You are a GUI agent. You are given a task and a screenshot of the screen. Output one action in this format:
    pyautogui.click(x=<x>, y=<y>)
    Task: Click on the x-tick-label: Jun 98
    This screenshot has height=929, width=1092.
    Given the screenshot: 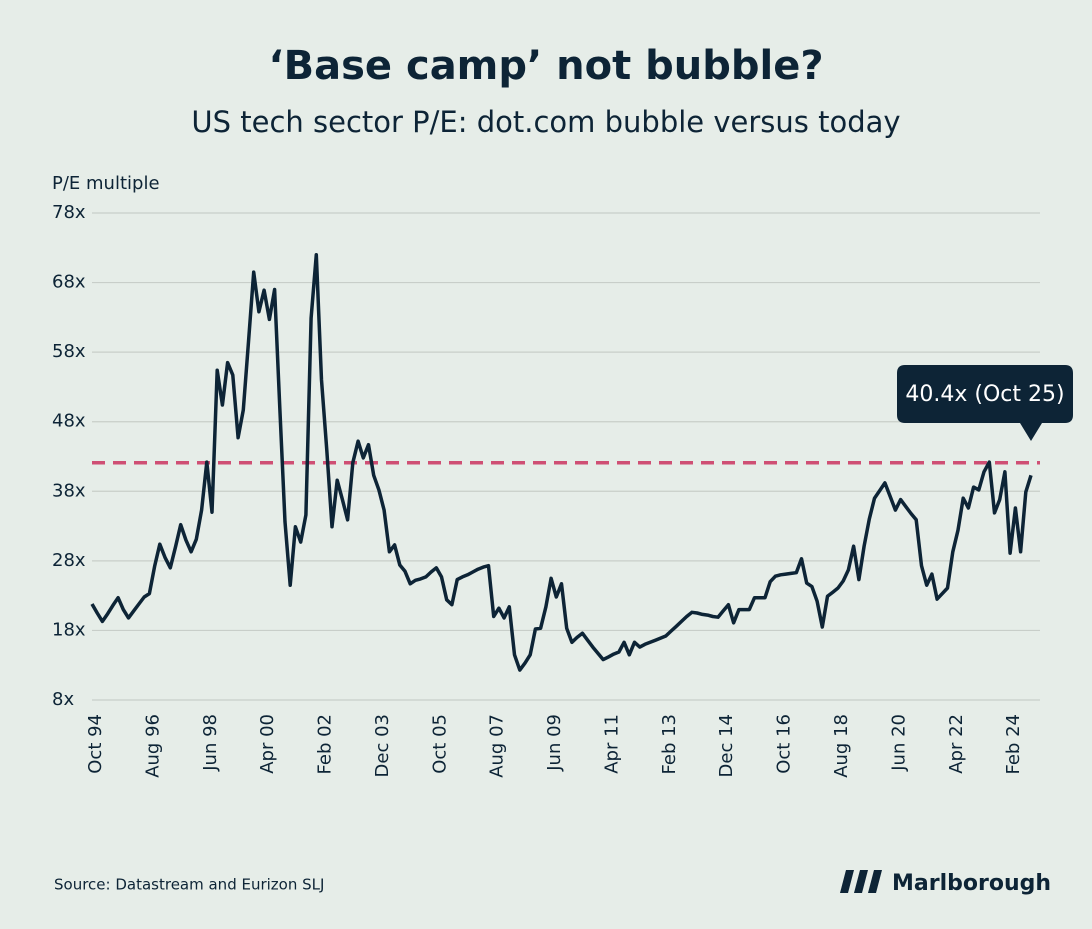 What is the action you would take?
    pyautogui.click(x=210, y=743)
    